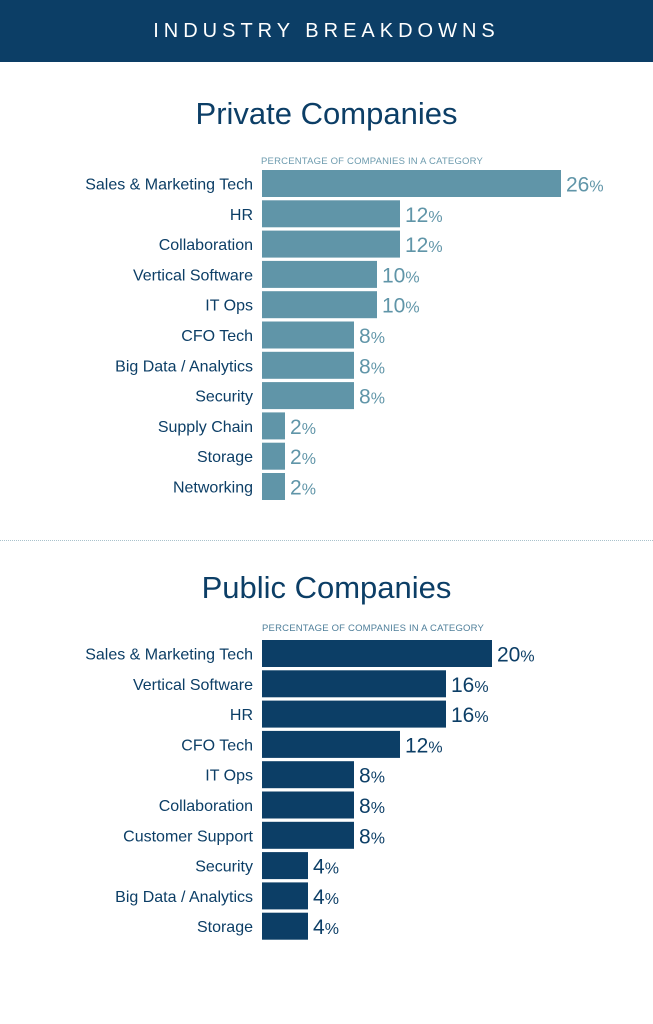 This screenshot has width=653, height=1024. I want to click on page-title: INDUSTRY BREAKDOWNS, so click(326, 30).